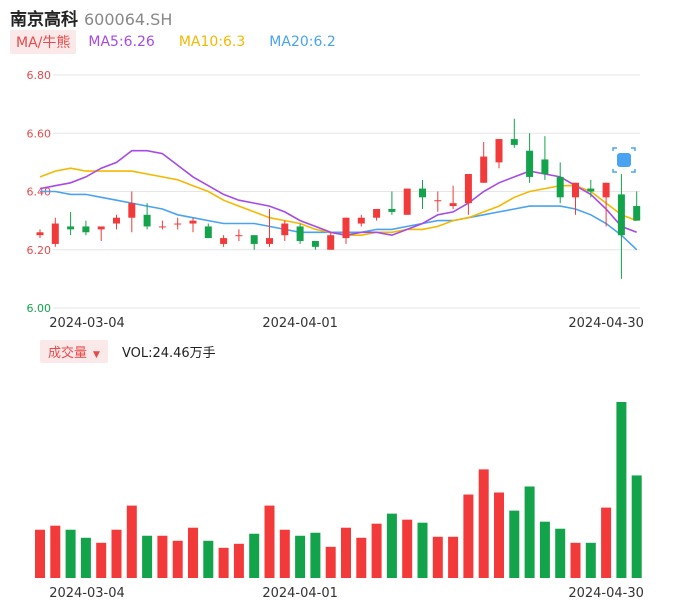 This screenshot has height=606, width=686. What do you see at coordinates (43, 42) in the screenshot?
I see `ma-indicator-selector: MA/牛熊` at bounding box center [43, 42].